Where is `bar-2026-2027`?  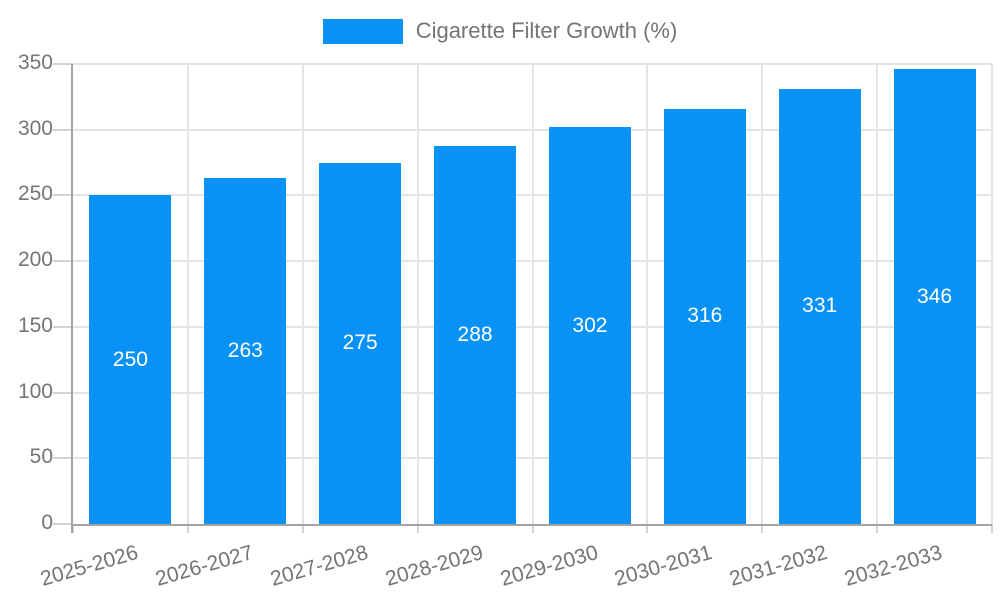
bar-2026-2027 is located at coordinates (245, 351).